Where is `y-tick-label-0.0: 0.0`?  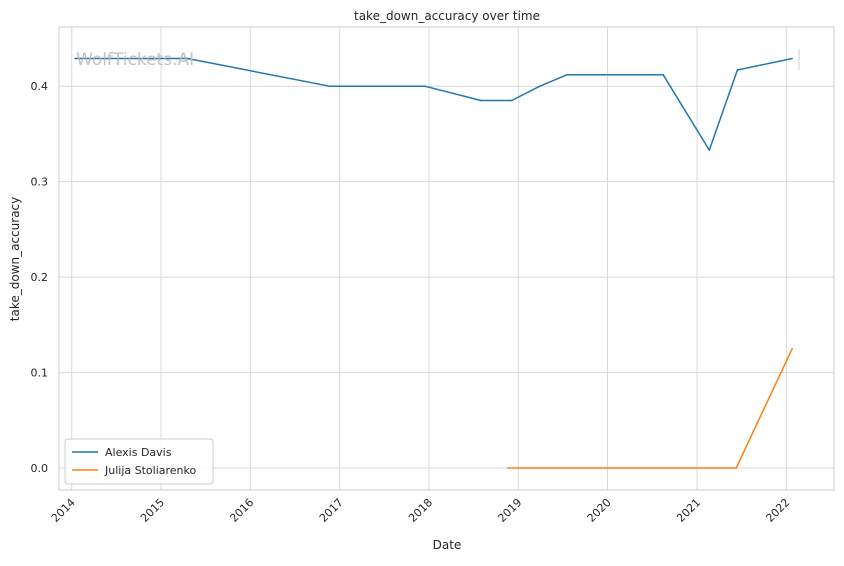 y-tick-label-0.0: 0.0 is located at coordinates (40, 468).